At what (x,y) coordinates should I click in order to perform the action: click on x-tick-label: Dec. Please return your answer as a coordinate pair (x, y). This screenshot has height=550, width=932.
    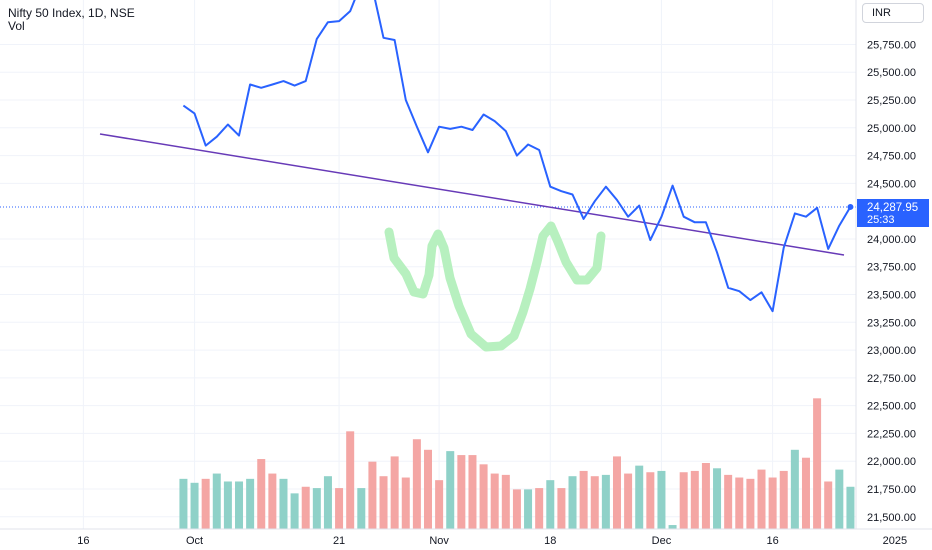
    Looking at the image, I should click on (662, 541).